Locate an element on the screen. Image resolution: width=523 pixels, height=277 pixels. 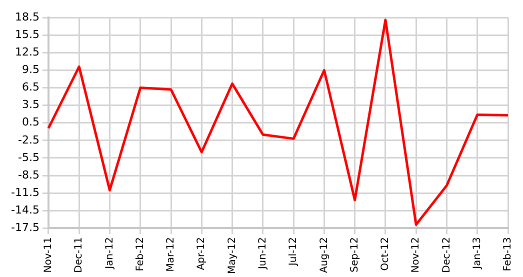
y-tick-label: -8.5 is located at coordinates (29, 175).